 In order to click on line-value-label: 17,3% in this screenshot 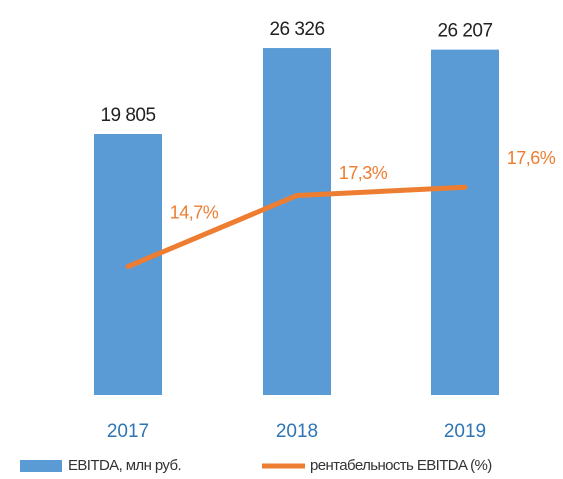, I will do `click(363, 173)`.